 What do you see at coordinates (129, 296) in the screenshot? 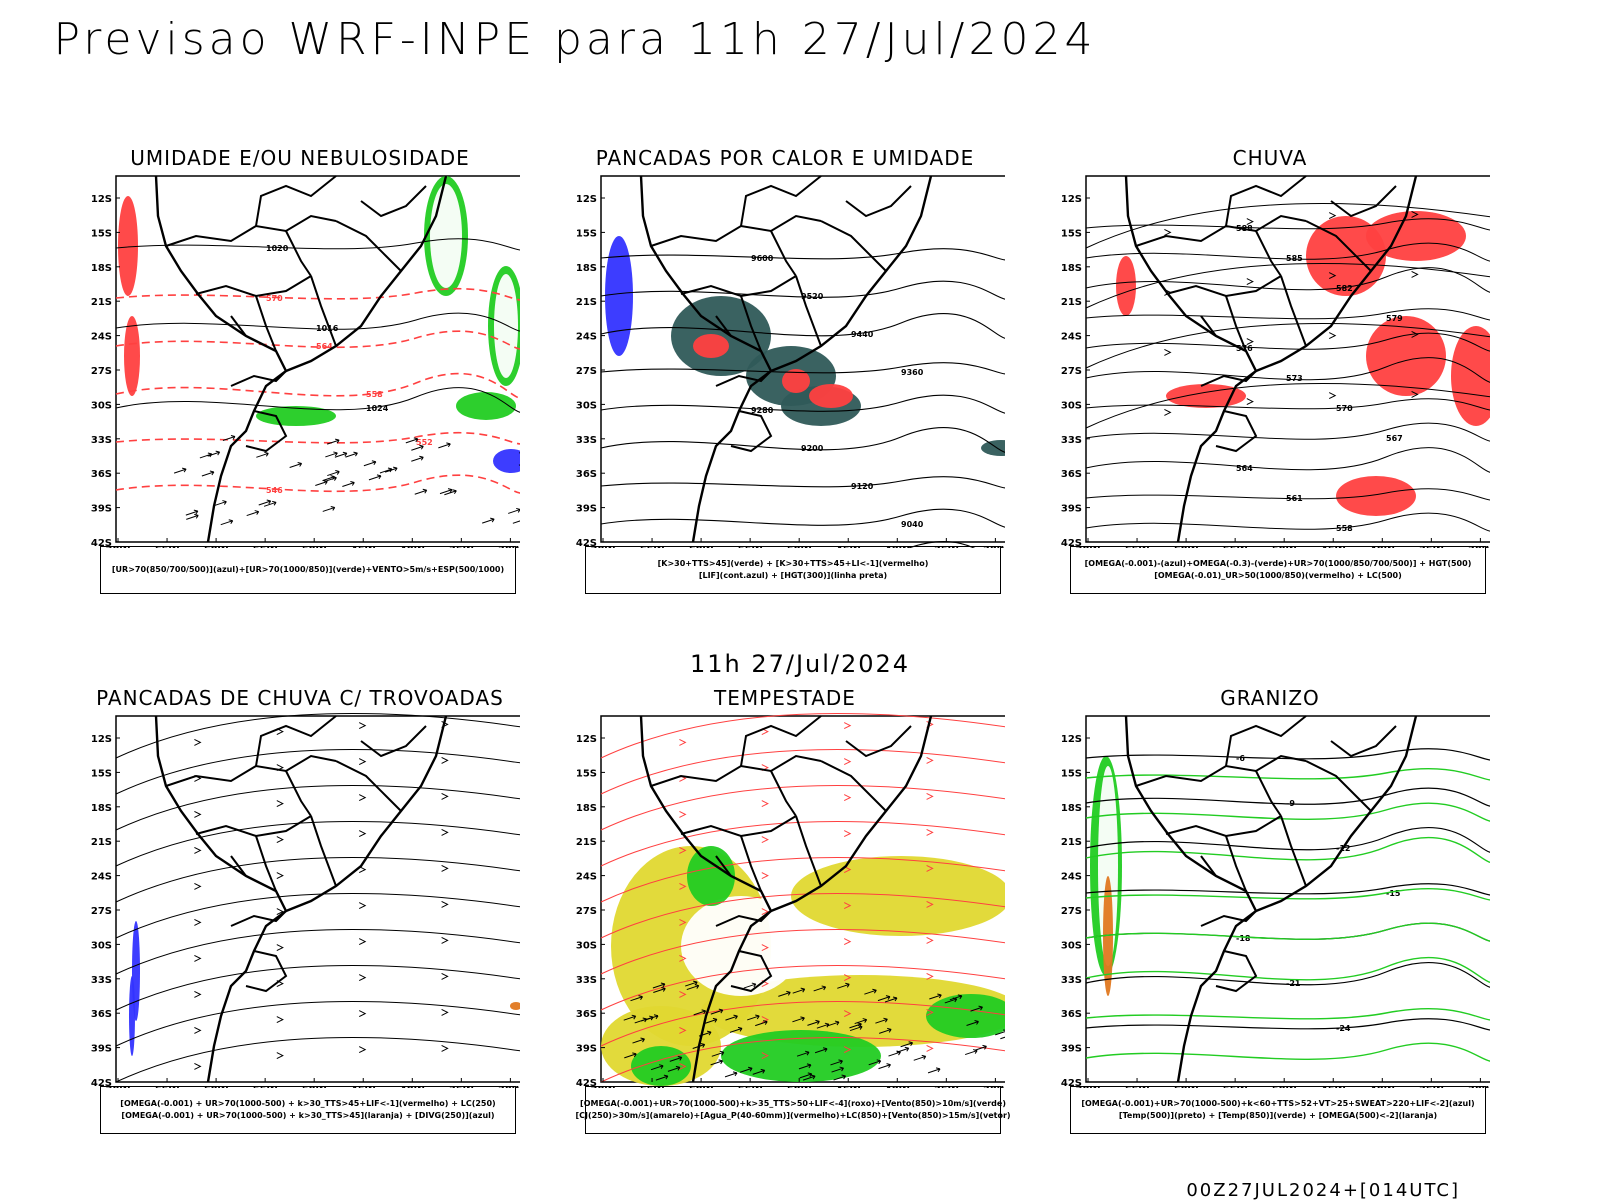
I see `humidity-red` at bounding box center [129, 296].